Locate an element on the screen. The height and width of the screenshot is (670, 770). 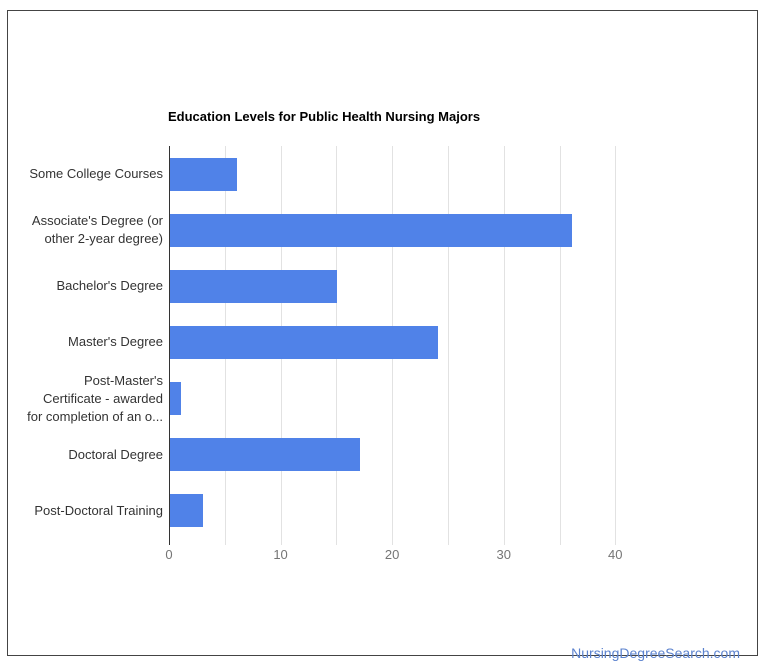
x-tick-label-10: 10 is located at coordinates (280, 554).